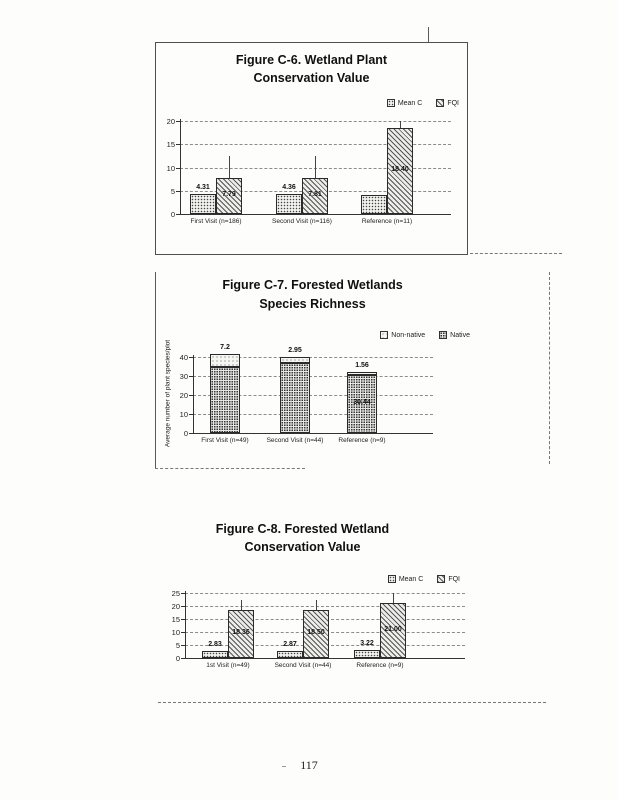  Describe the element at coordinates (362, 366) in the screenshot. I see `bar-value-label: 1.56` at that location.